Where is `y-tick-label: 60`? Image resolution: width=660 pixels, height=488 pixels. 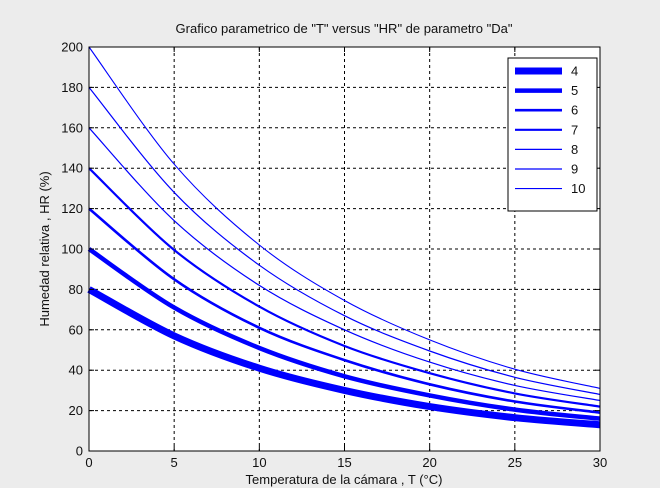
y-tick-label: 60 is located at coordinates (76, 329).